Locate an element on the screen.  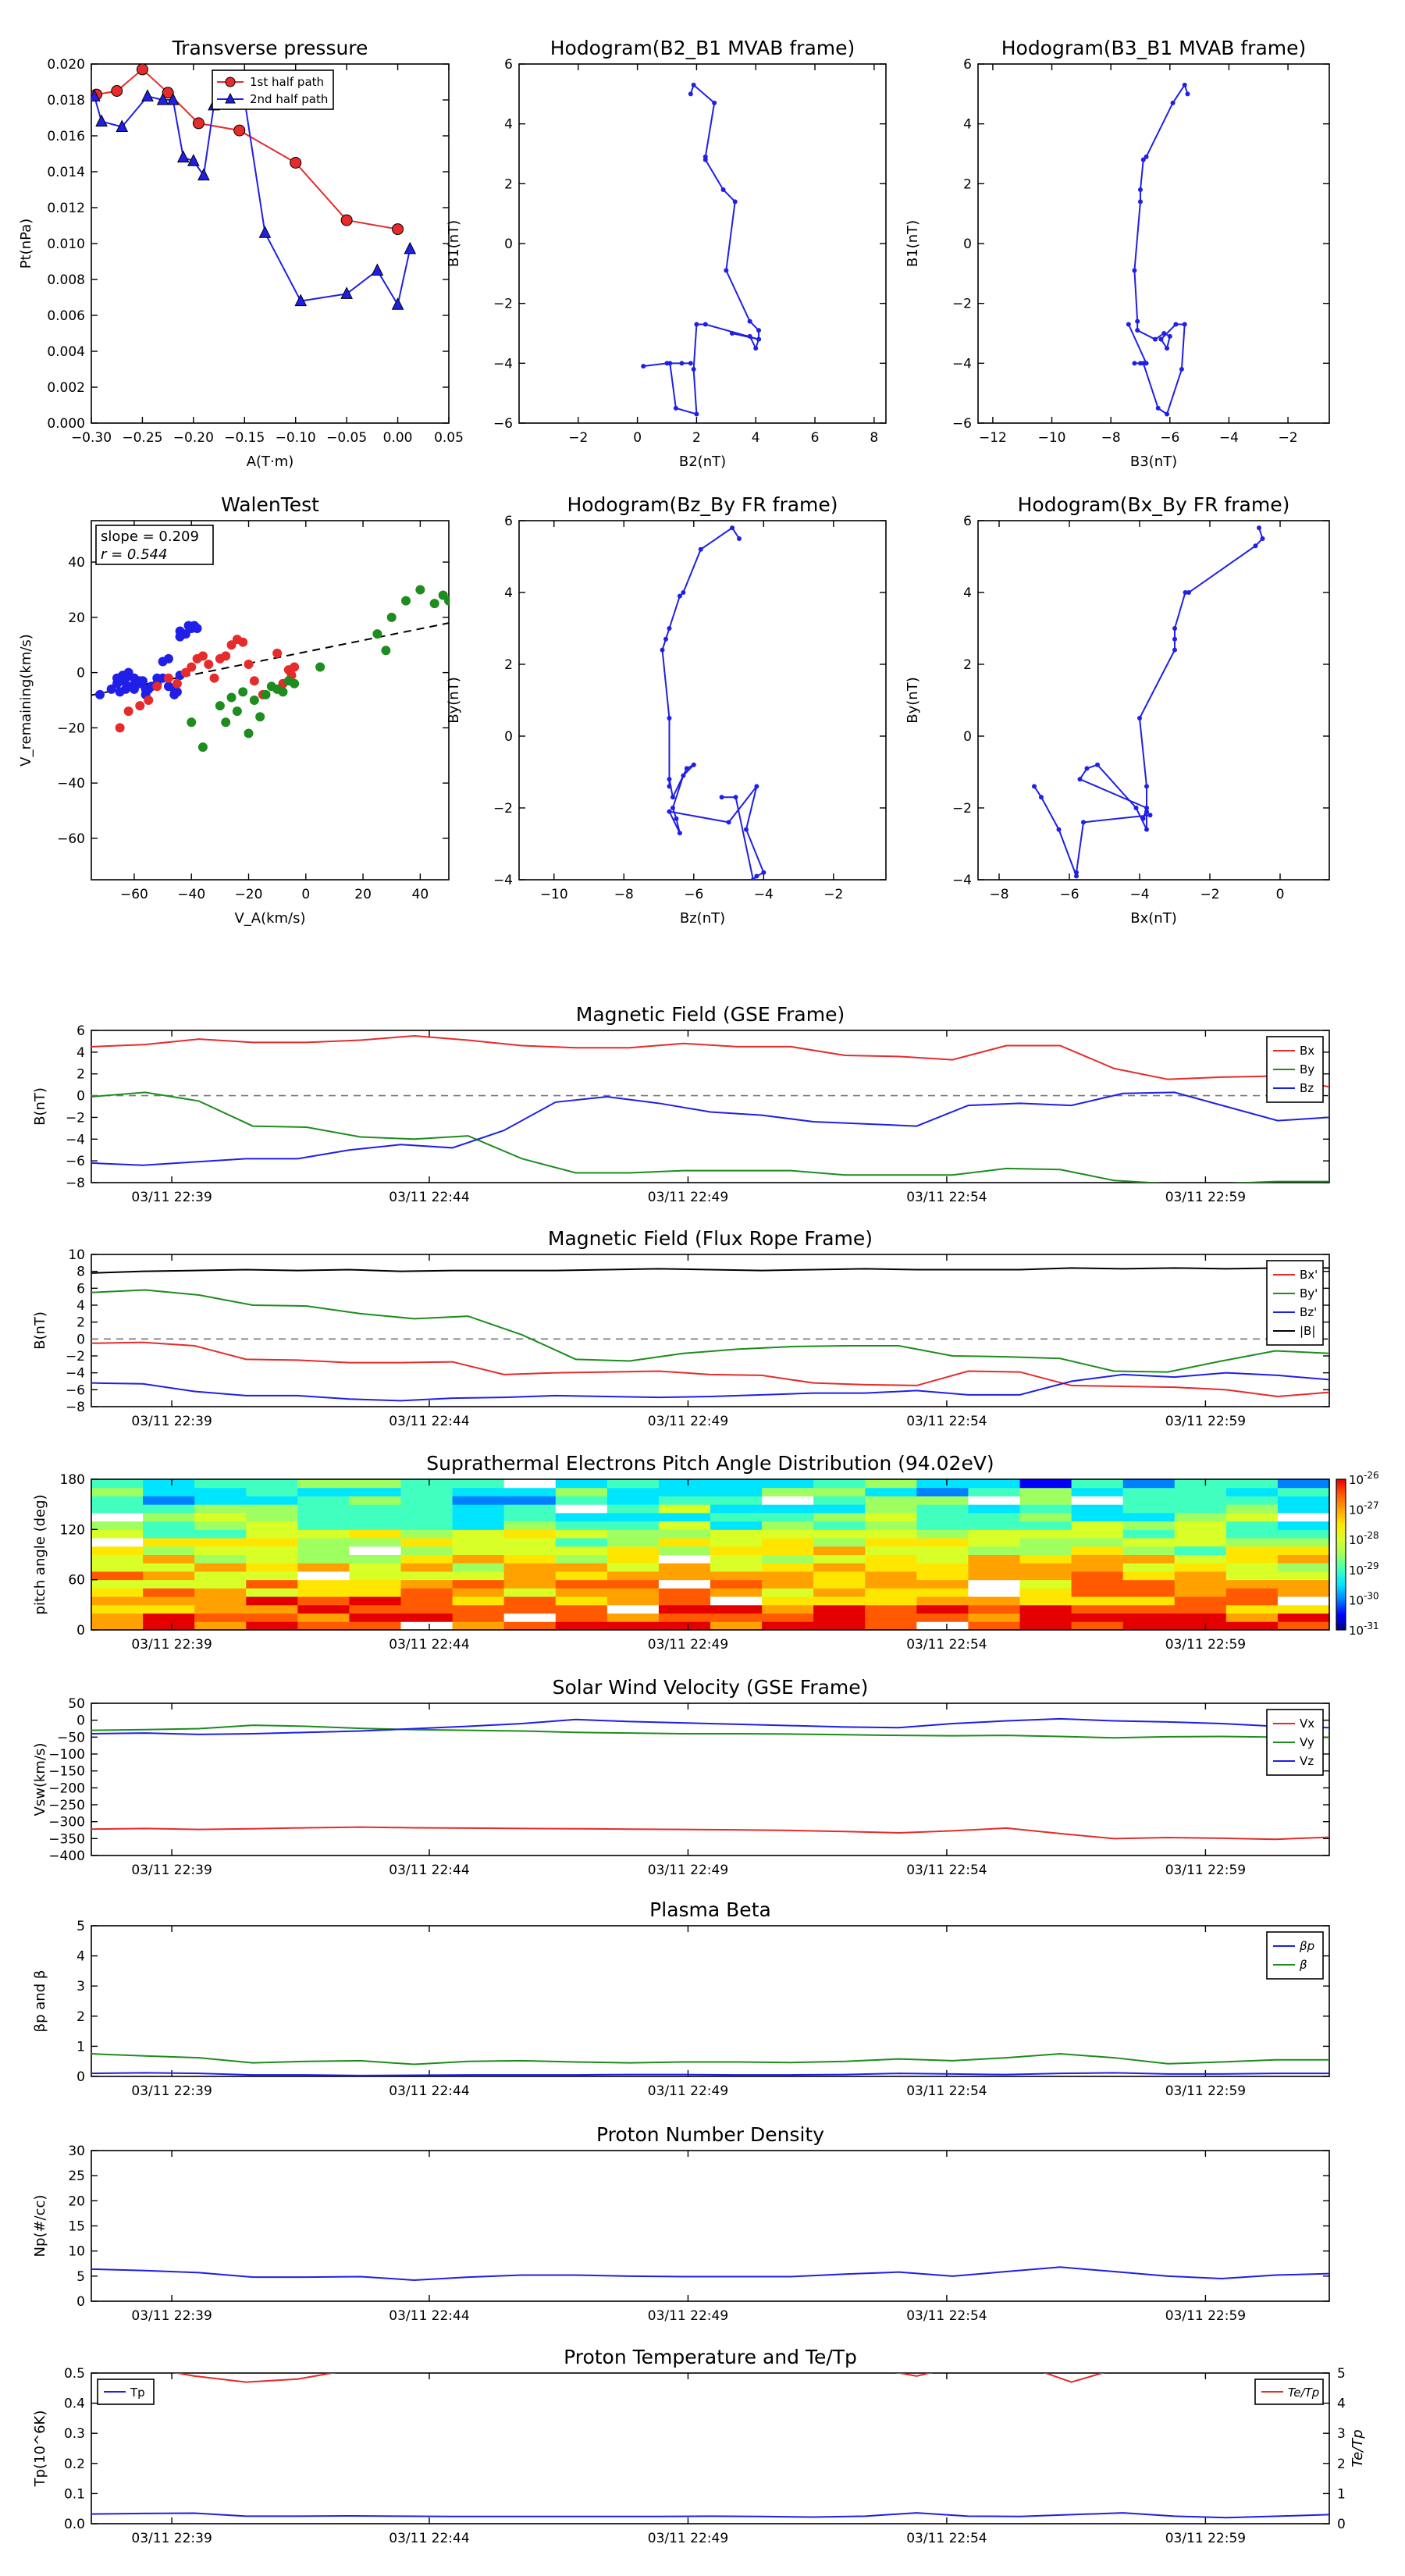
series-line is located at coordinates (710, 2273).